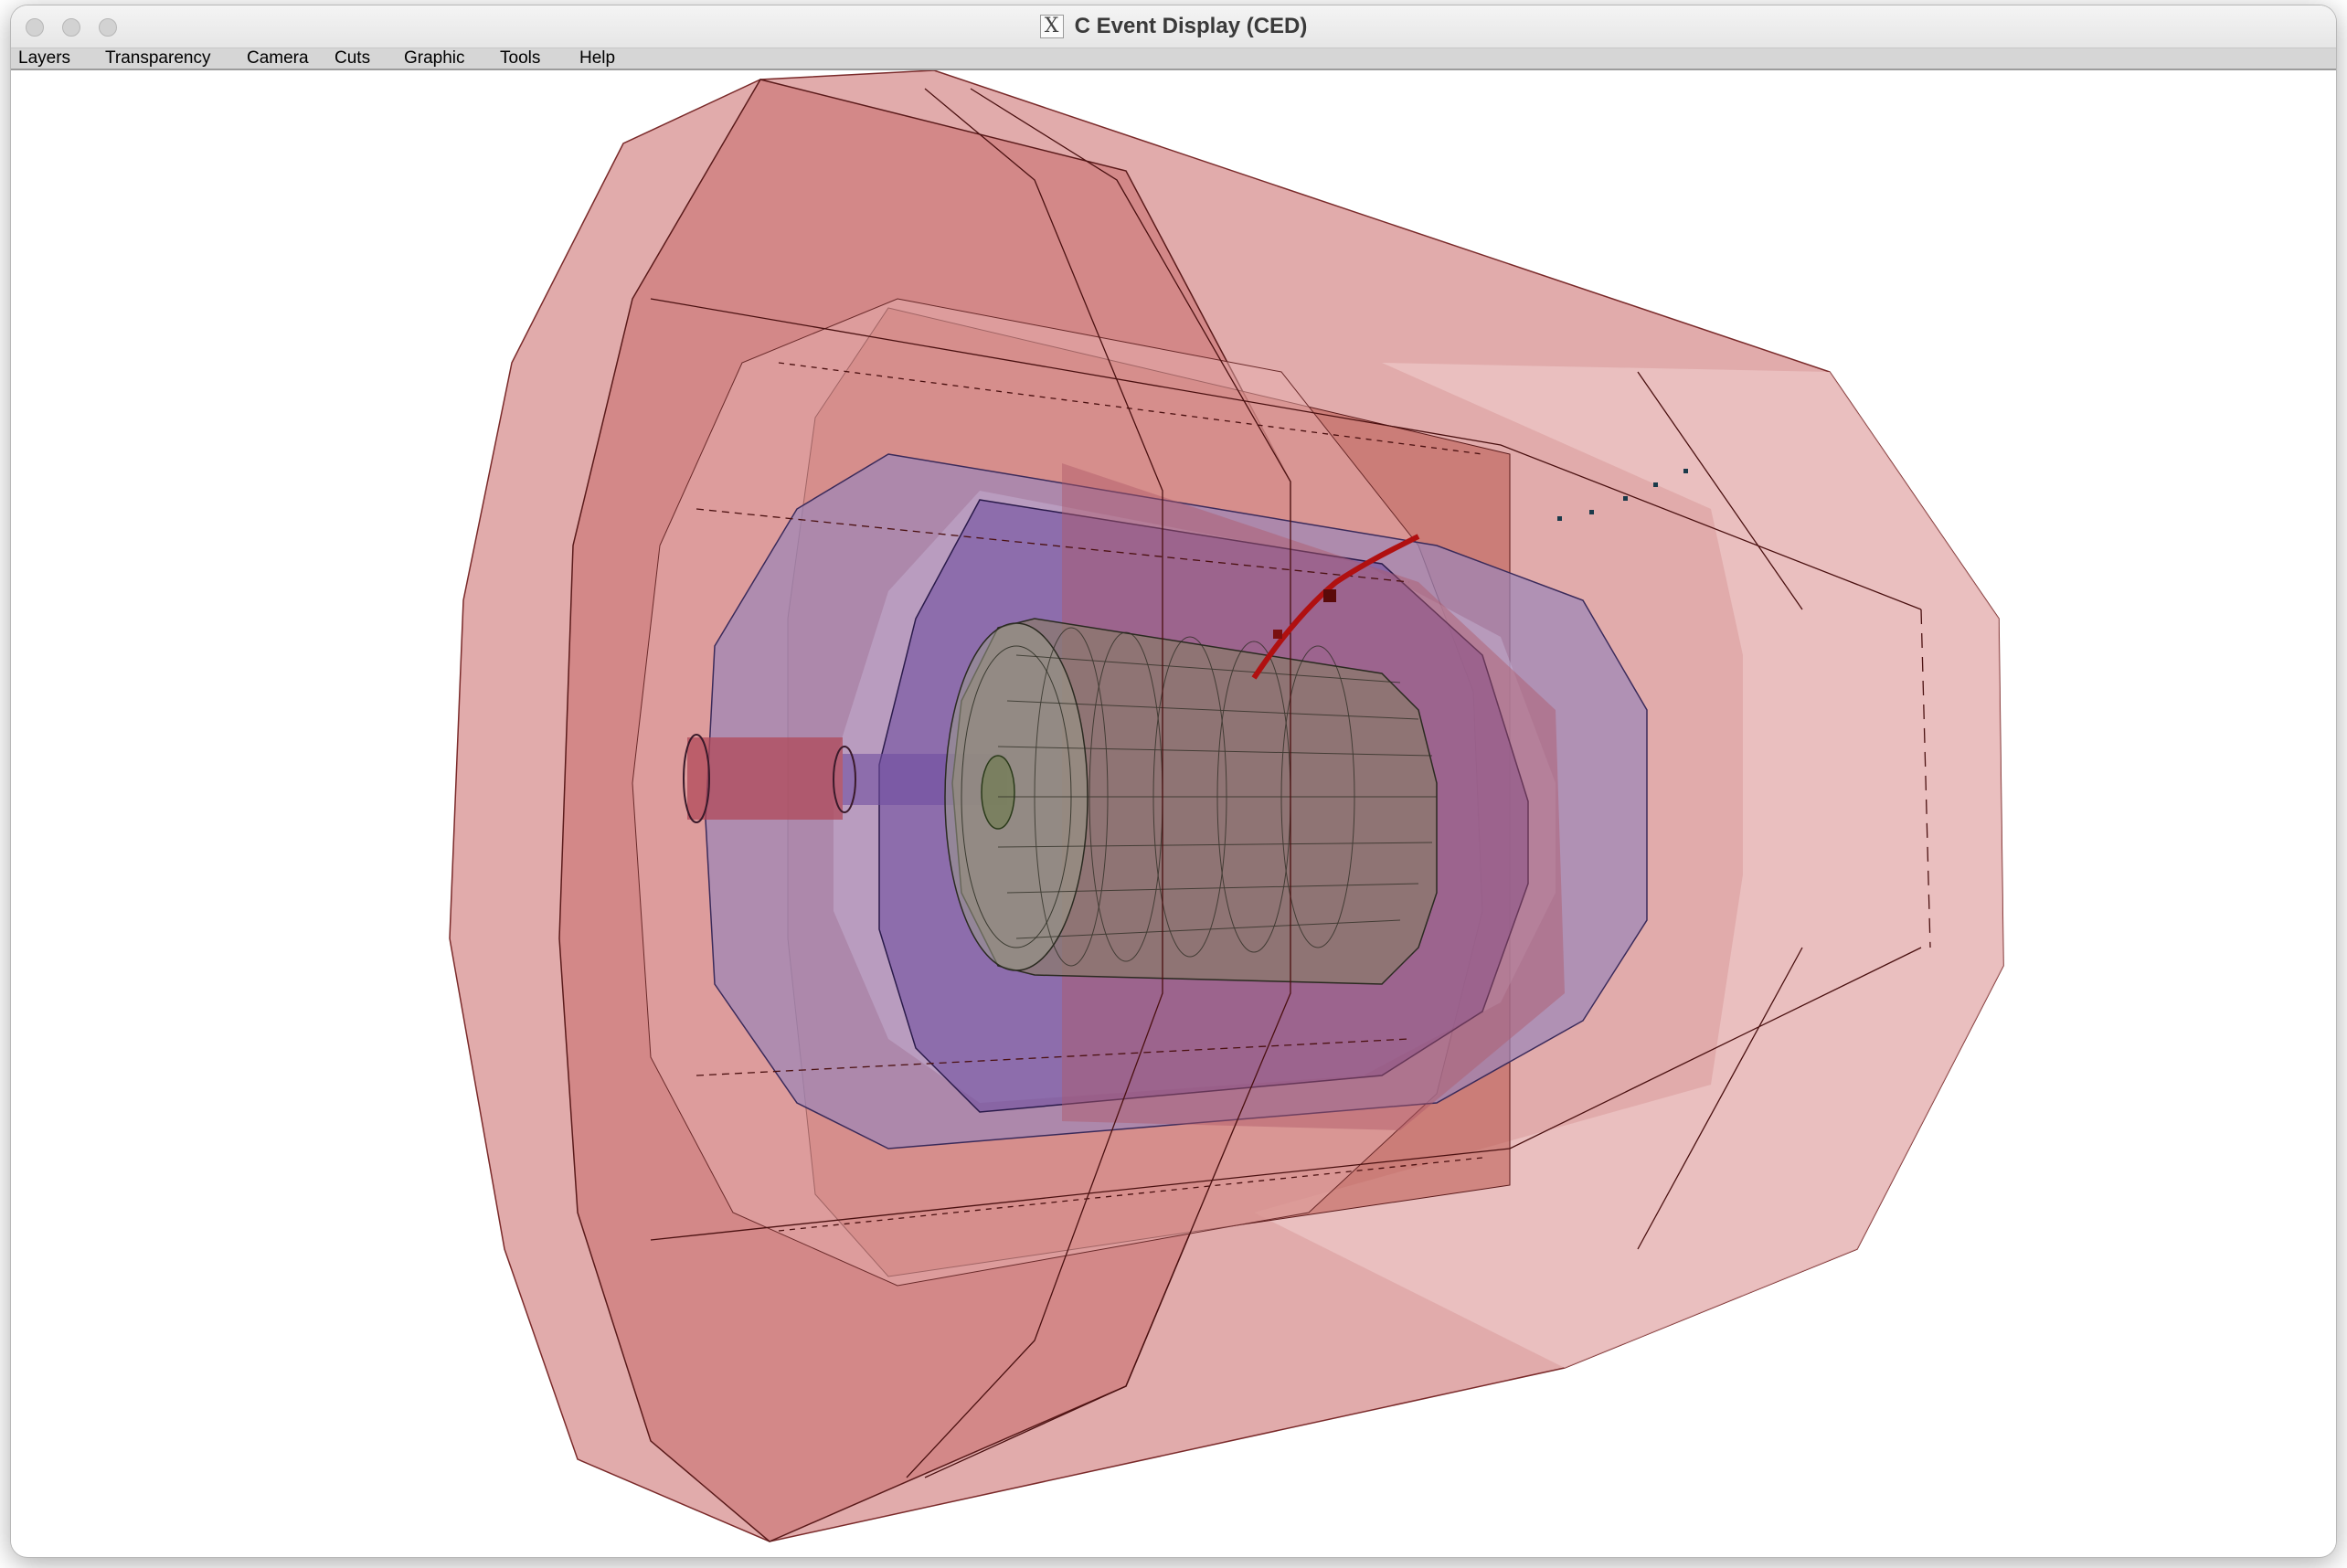 Image resolution: width=2347 pixels, height=1568 pixels. Describe the element at coordinates (278, 58) in the screenshot. I see `menu-camera: Camera` at that location.